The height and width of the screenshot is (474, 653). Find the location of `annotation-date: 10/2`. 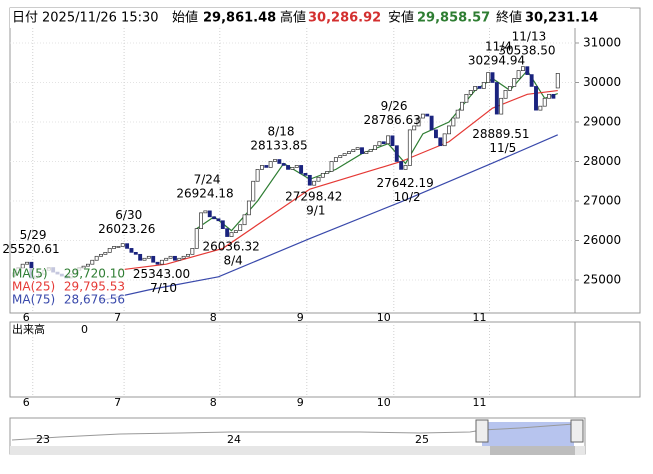

annotation-date: 10/2 is located at coordinates (407, 197).